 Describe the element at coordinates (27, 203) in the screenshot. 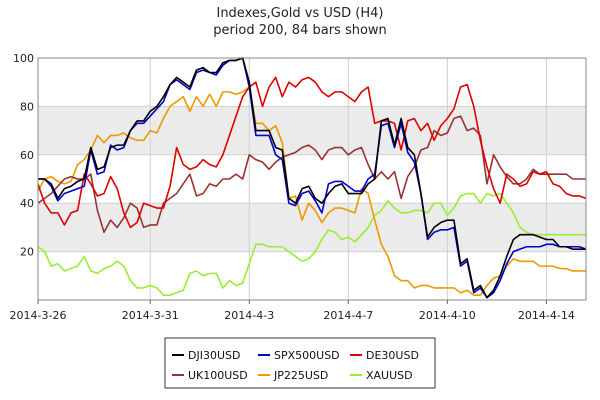

I see `y-tick-label: 40` at that location.